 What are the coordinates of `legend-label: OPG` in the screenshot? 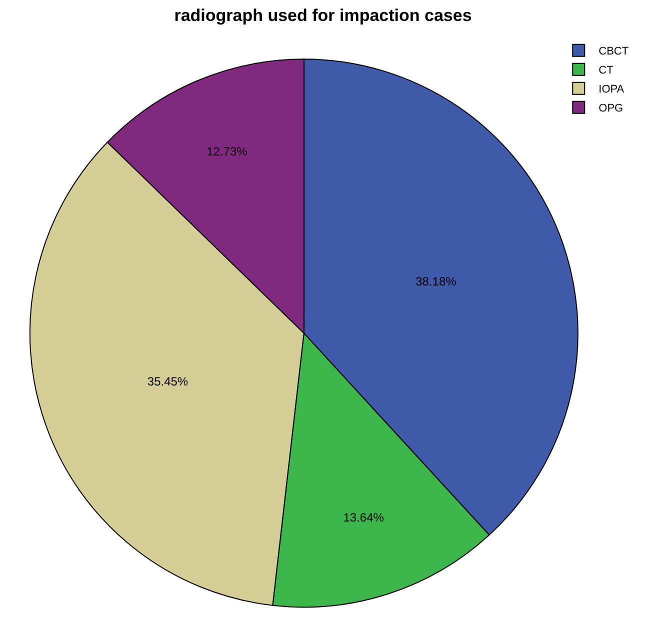 It's located at (611, 108).